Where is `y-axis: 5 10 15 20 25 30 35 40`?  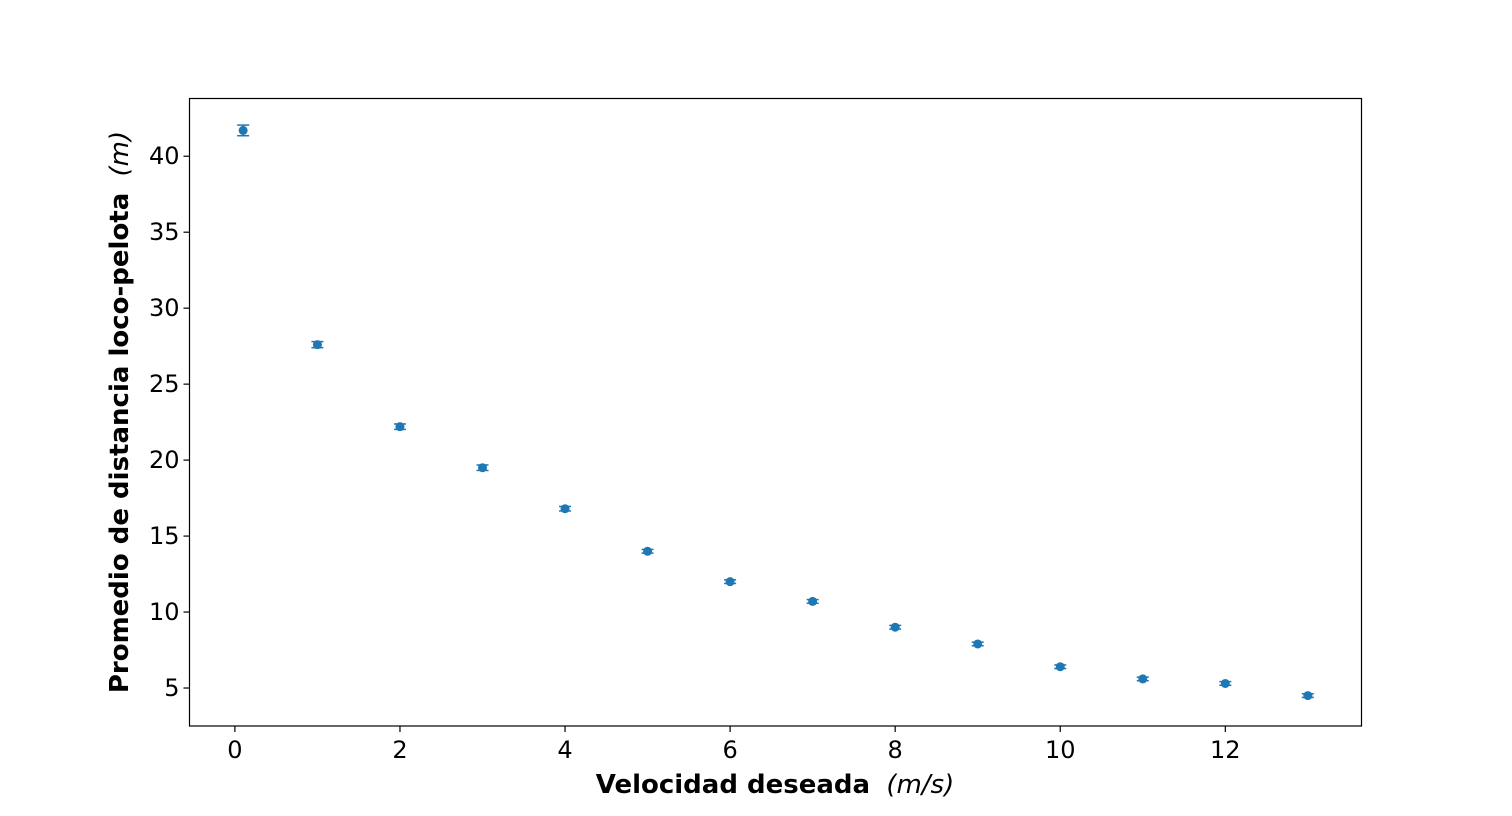
y-axis: 5 10 15 20 25 30 35 40 is located at coordinates (169, 422).